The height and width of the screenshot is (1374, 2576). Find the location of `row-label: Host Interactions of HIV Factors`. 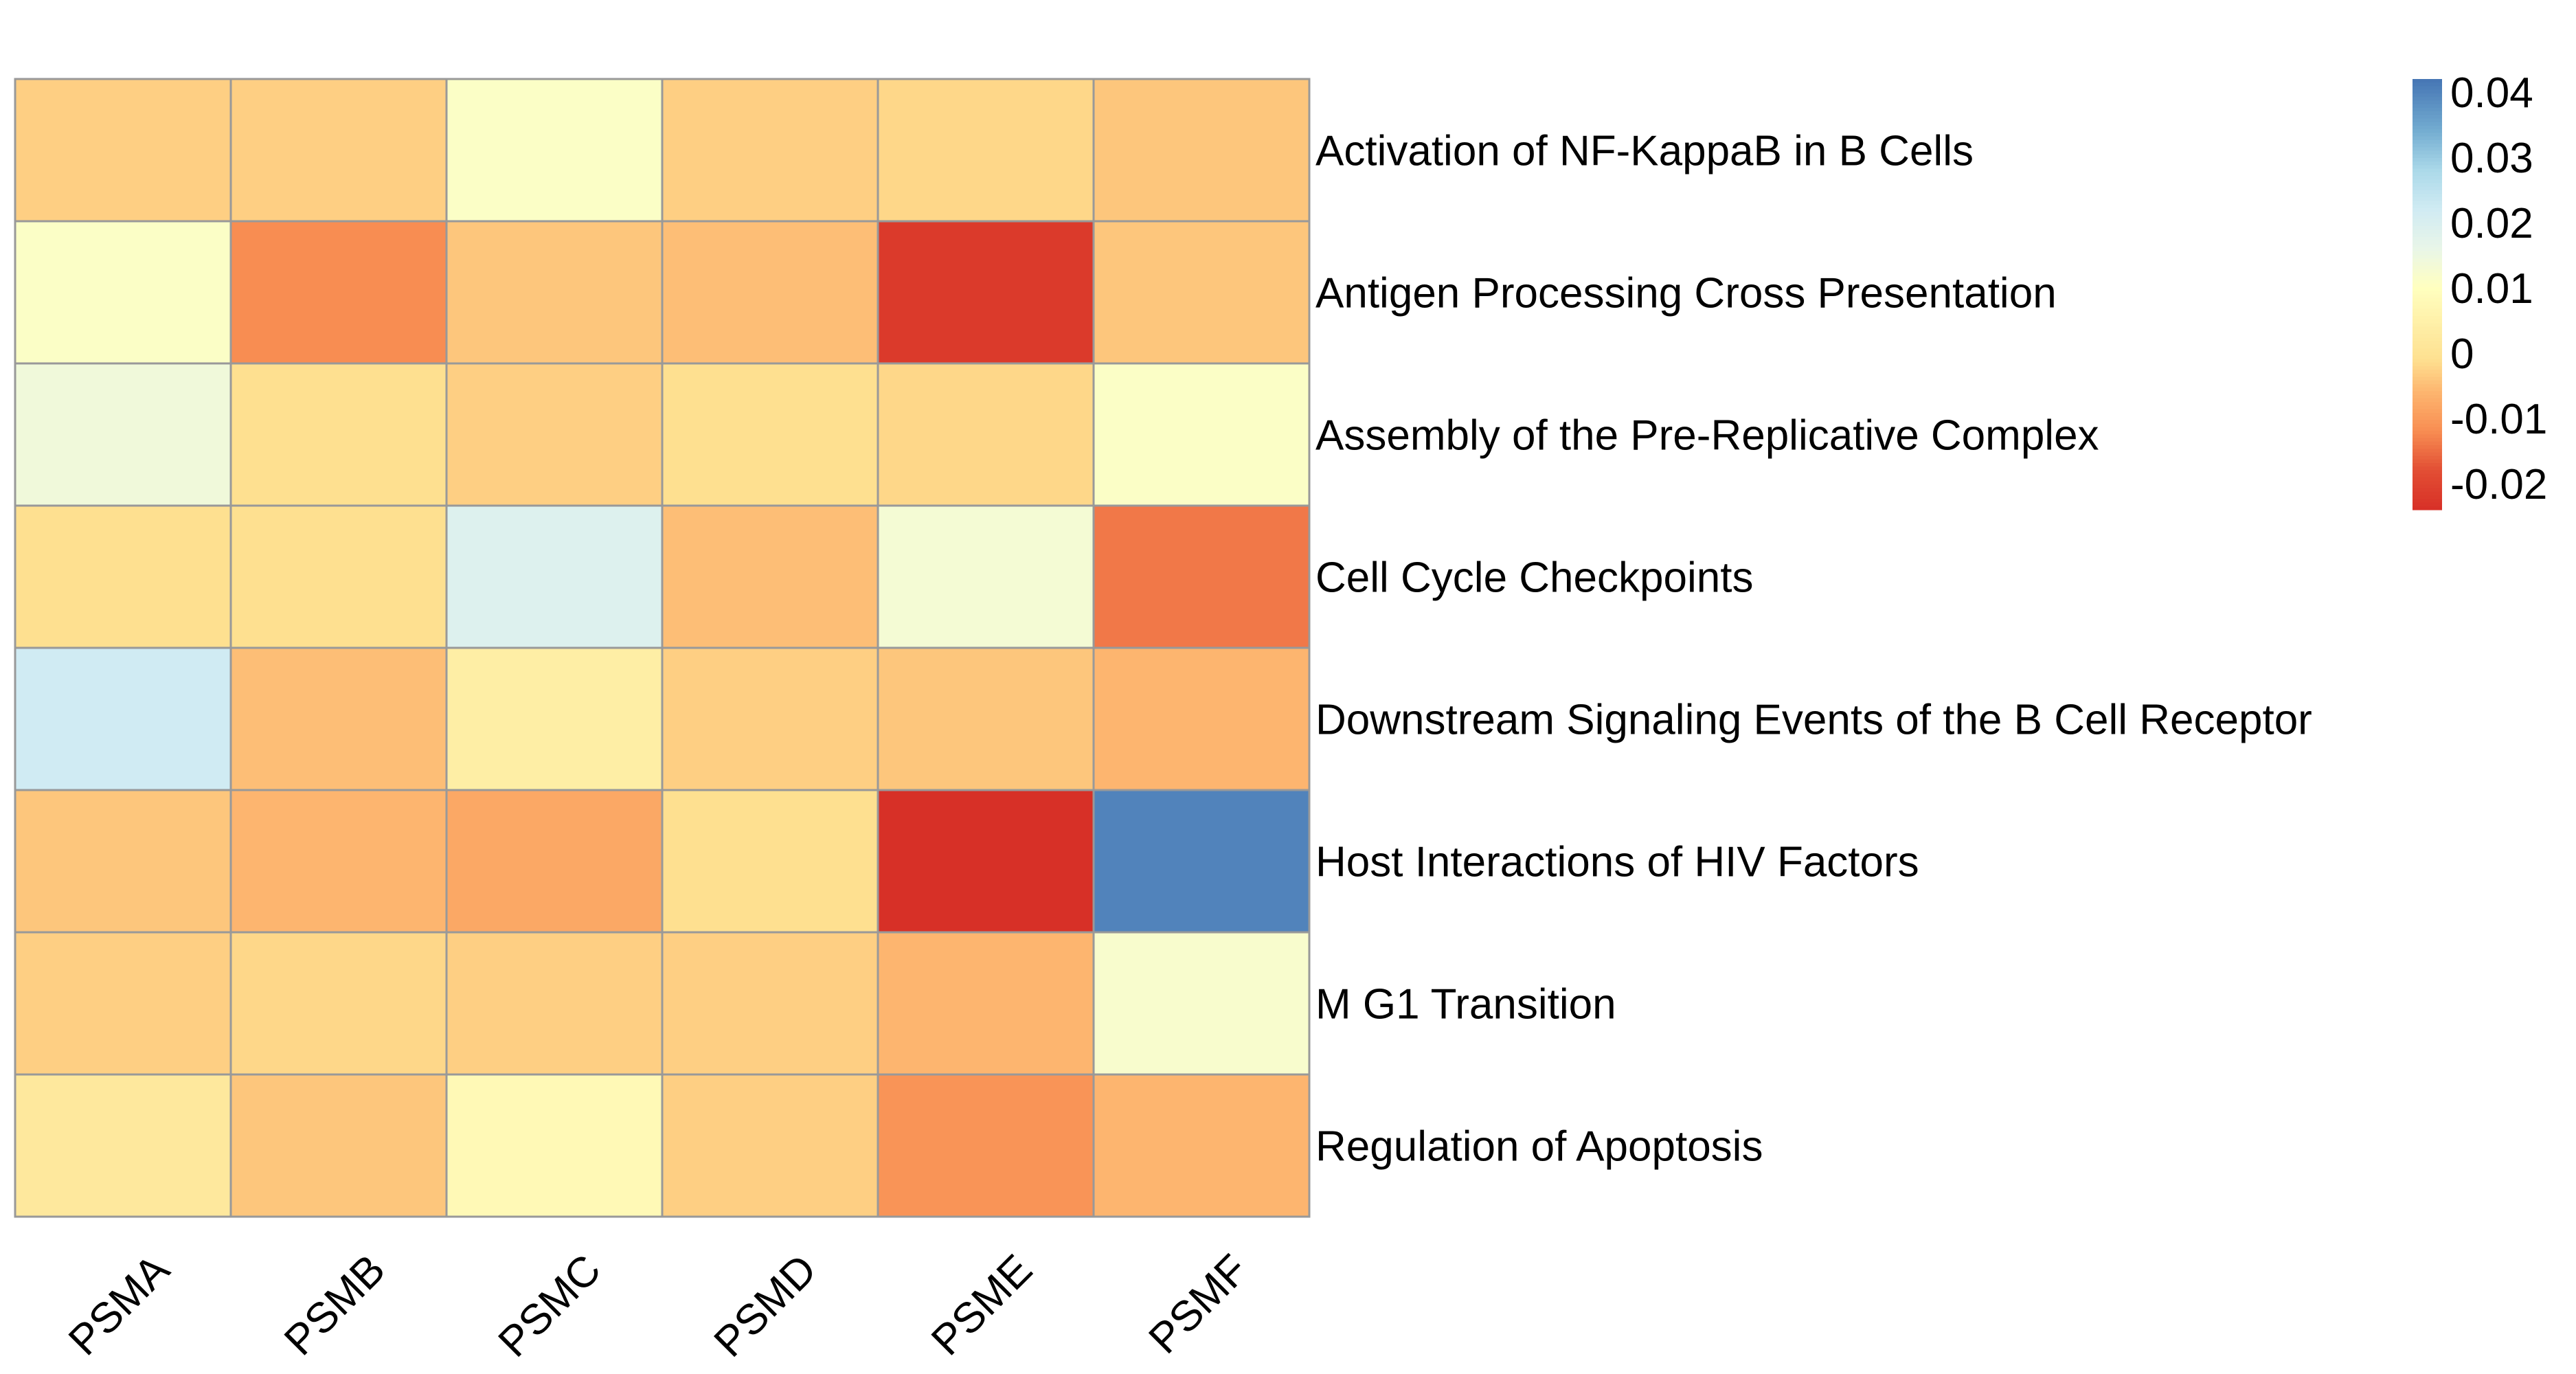

row-label: Host Interactions of HIV Factors is located at coordinates (1617, 863).